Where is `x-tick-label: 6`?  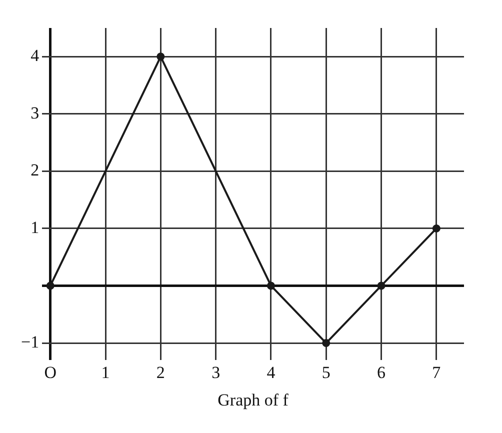
x-tick-label: 6 is located at coordinates (381, 372).